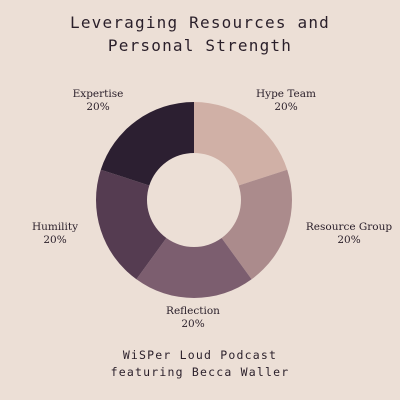 The height and width of the screenshot is (400, 400). Describe the element at coordinates (98, 94) in the screenshot. I see `slice-label-expertise: Expertise` at that location.